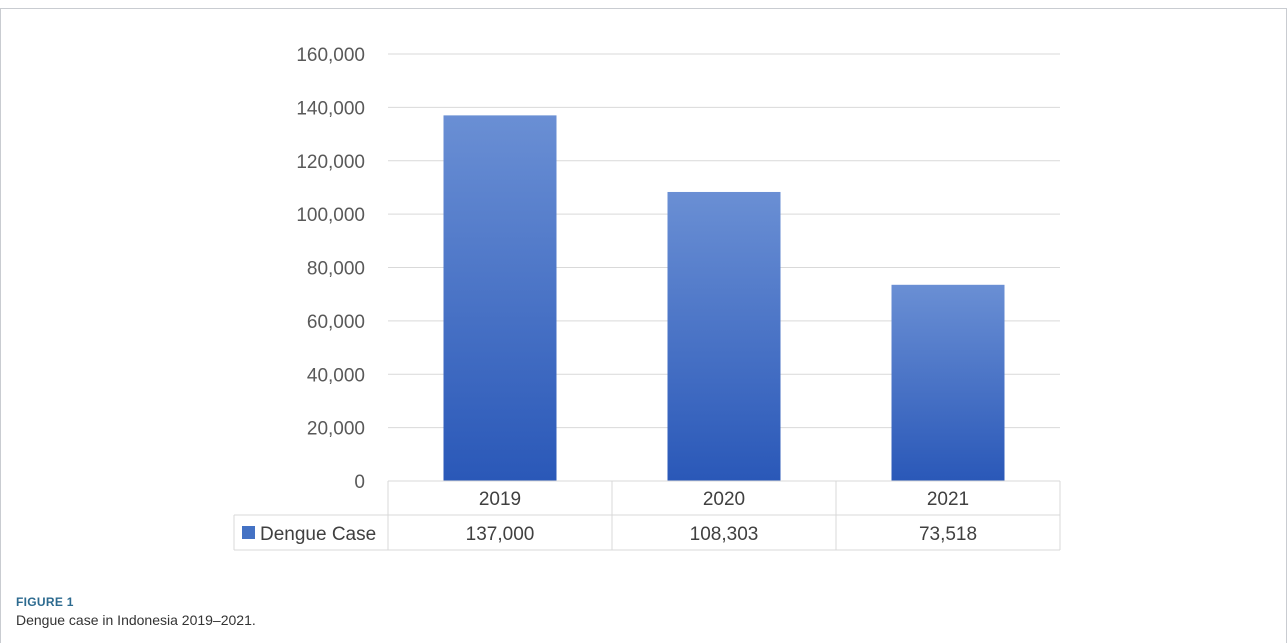  Describe the element at coordinates (500, 534) in the screenshot. I see `data-value-label: 137,000` at that location.